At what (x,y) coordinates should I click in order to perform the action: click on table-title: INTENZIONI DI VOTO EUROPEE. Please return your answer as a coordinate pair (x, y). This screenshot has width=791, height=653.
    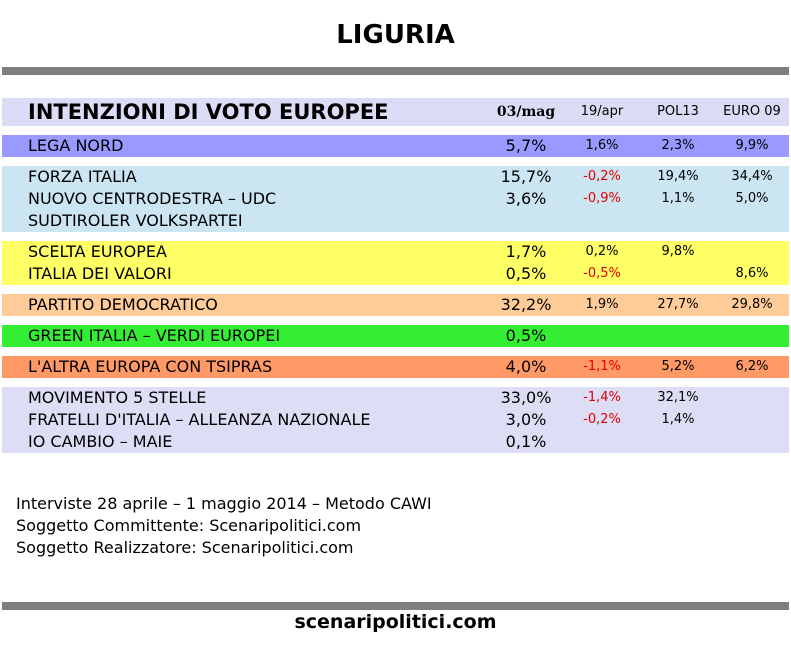
    Looking at the image, I should click on (208, 112).